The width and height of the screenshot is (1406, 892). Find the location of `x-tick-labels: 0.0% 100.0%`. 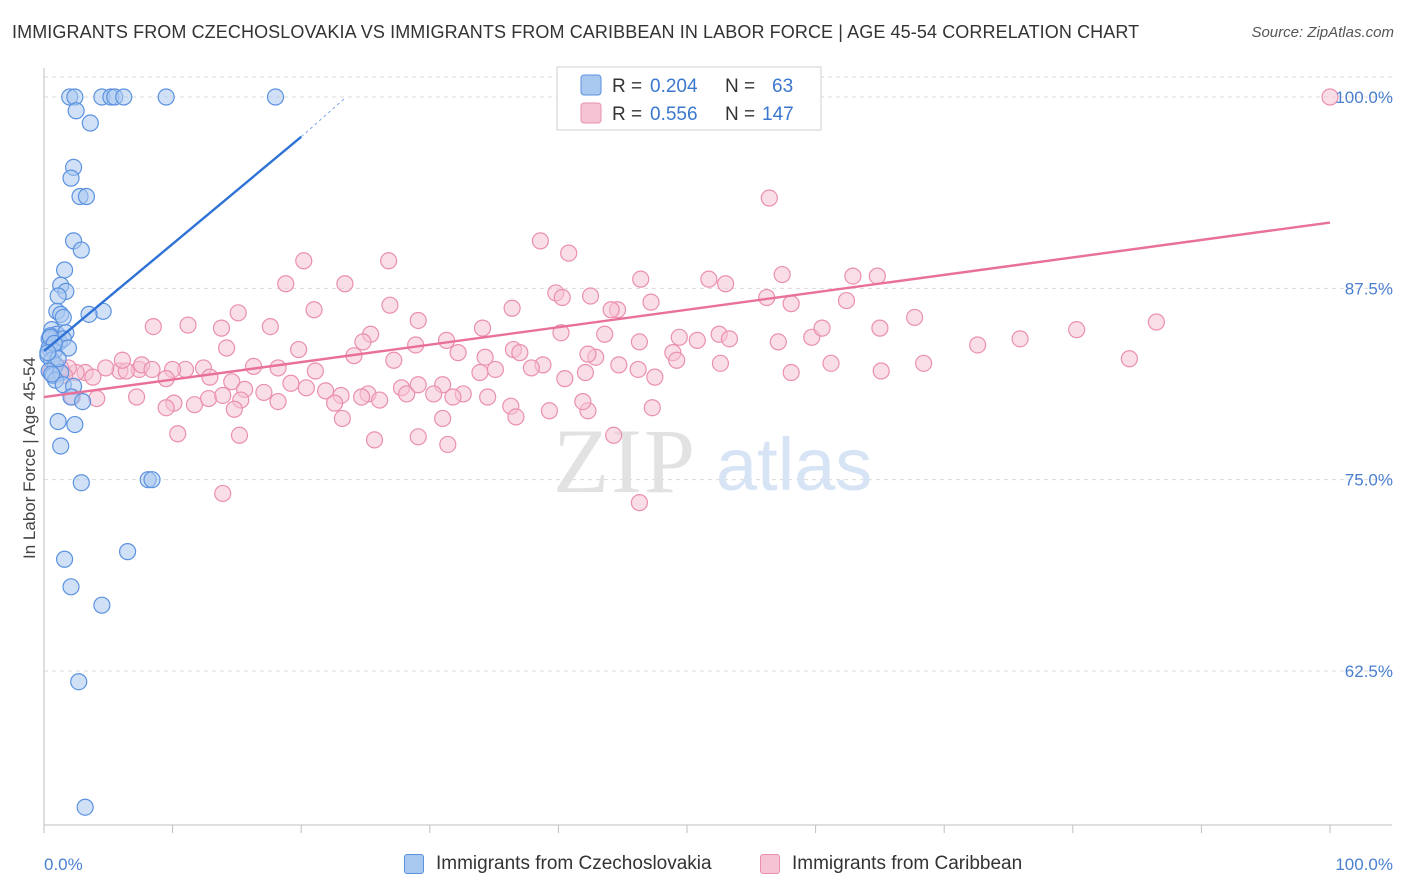

x-tick-labels: 0.0% 100.0% is located at coordinates (718, 864).